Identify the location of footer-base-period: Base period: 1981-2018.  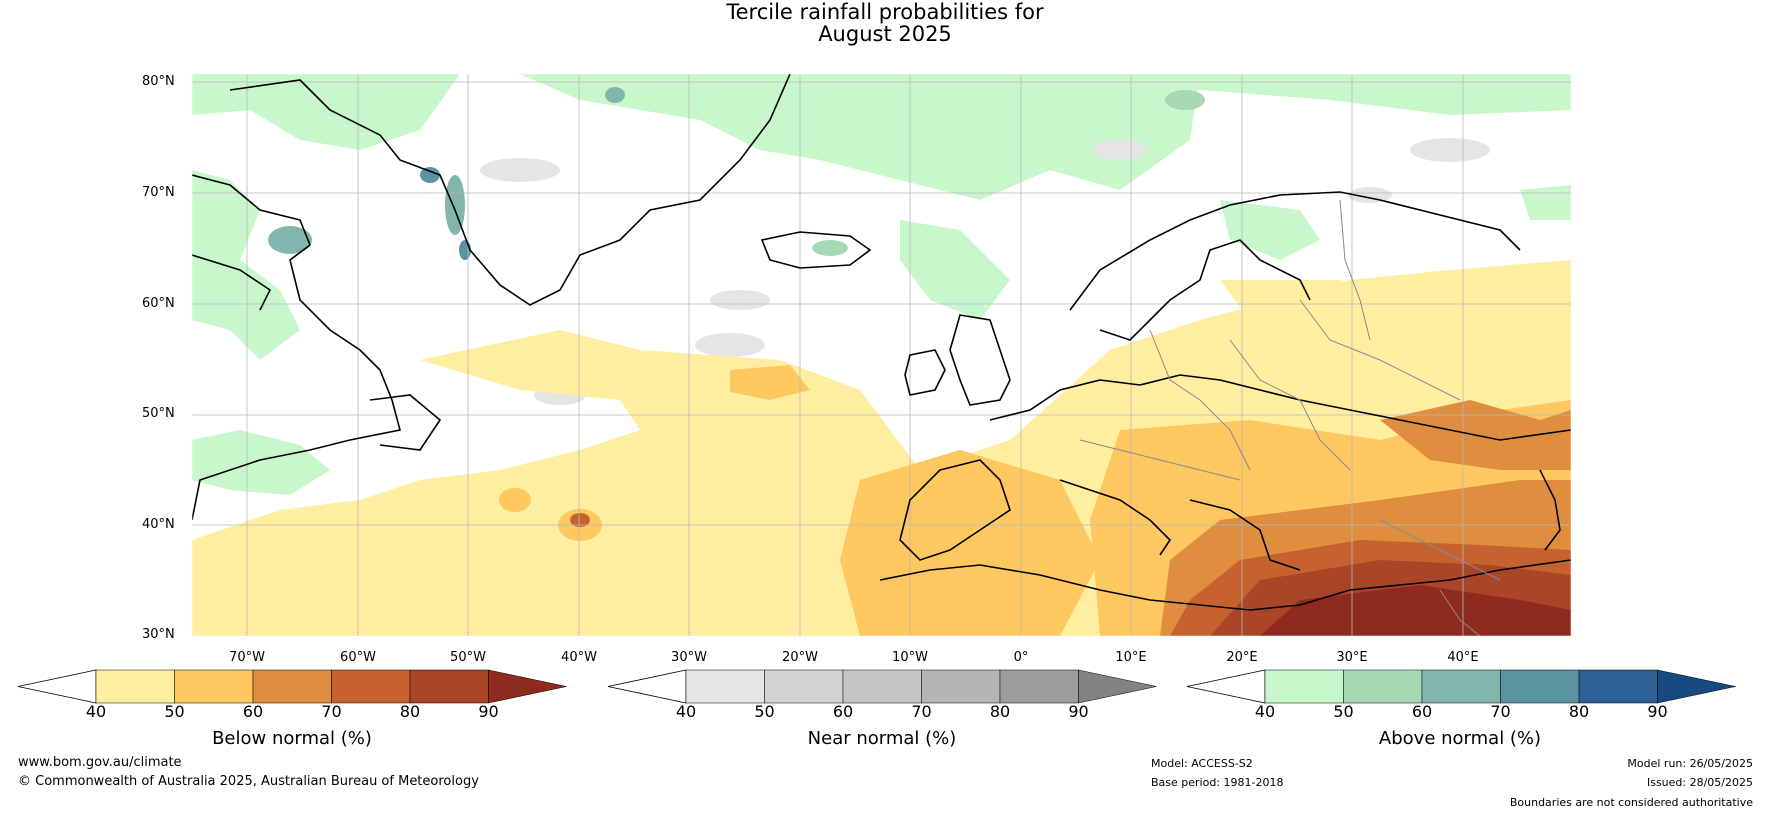
(1217, 782).